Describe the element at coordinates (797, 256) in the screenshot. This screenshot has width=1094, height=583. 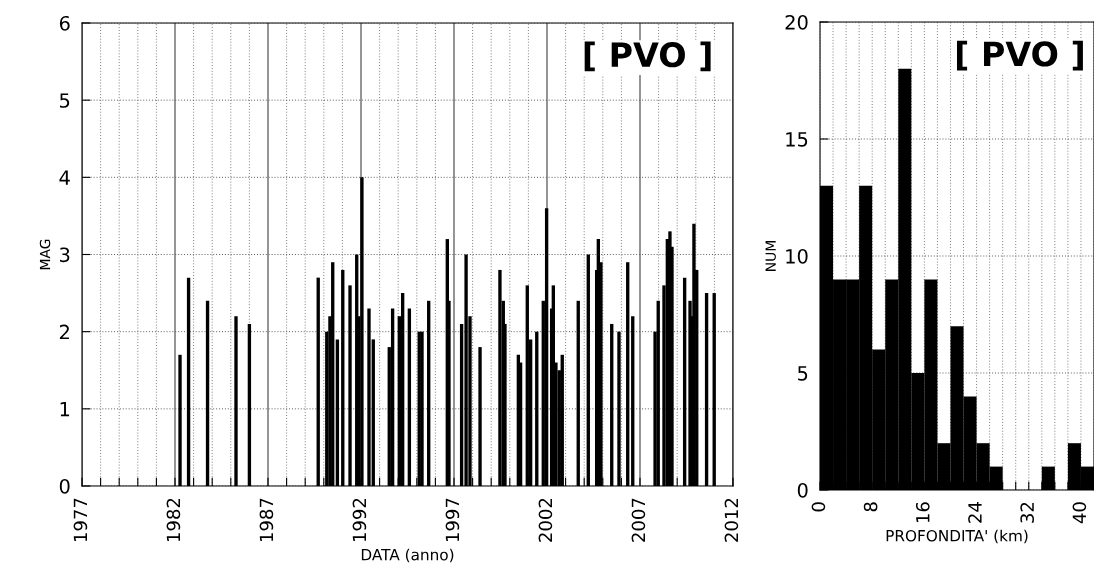
I see `y-tick-label: 10` at that location.